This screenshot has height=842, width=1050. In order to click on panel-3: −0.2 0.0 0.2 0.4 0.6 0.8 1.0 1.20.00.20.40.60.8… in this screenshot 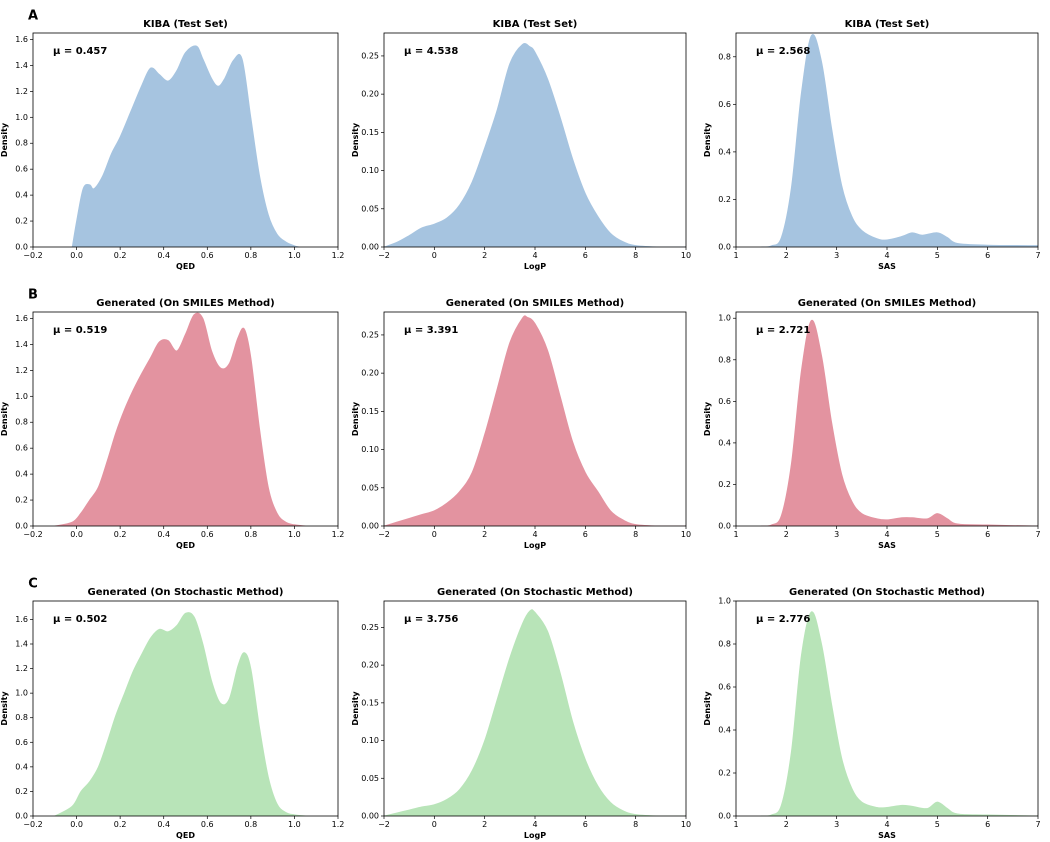, I will do `click(172, 424)`.